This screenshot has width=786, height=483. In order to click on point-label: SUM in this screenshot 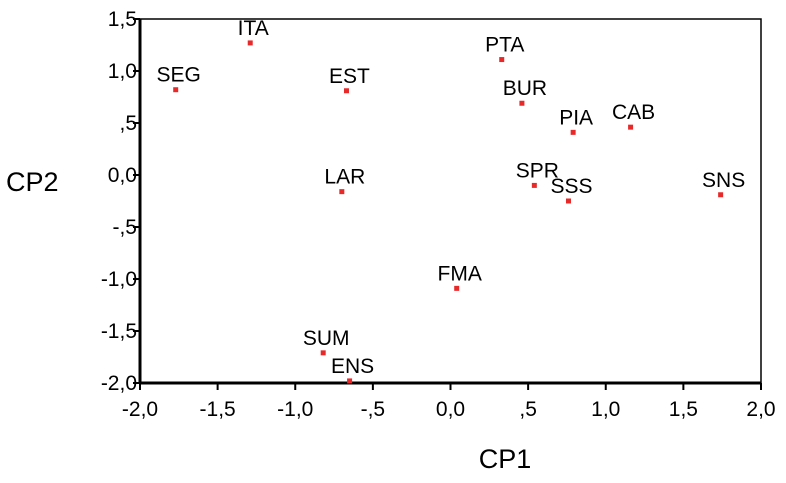, I will do `click(326, 338)`.